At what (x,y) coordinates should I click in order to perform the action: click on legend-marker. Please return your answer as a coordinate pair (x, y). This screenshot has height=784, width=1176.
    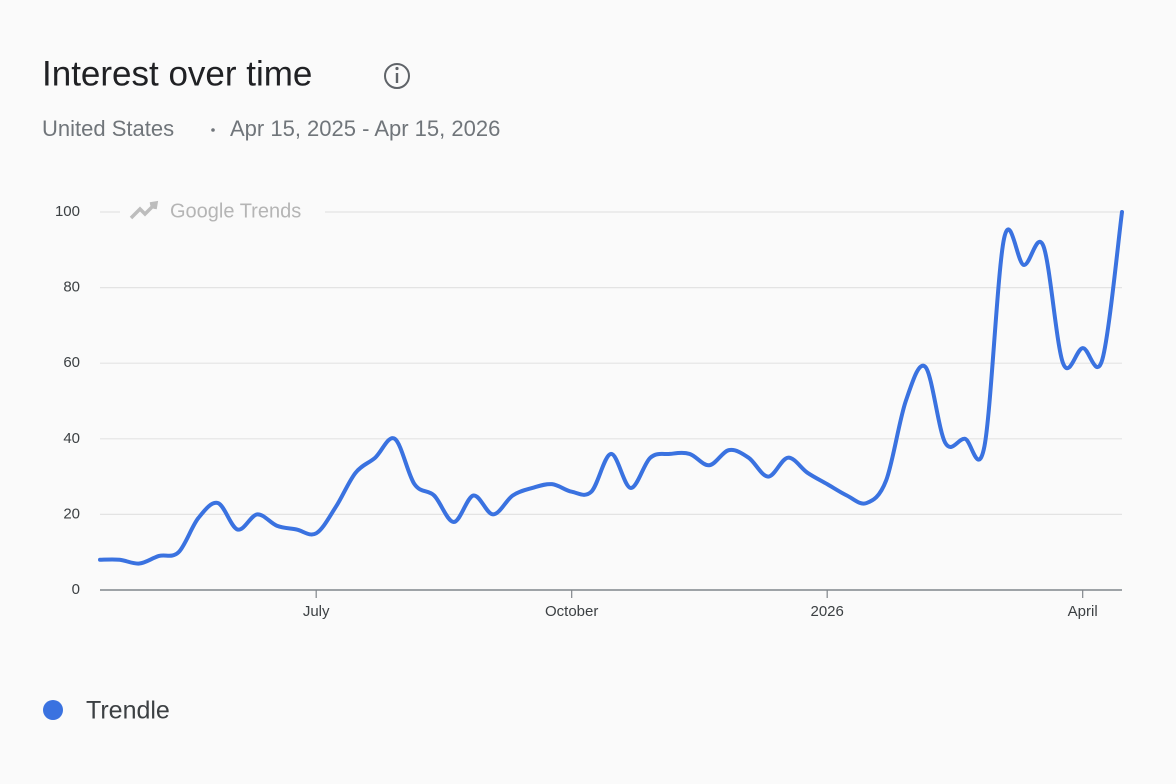
    Looking at the image, I should click on (53, 710).